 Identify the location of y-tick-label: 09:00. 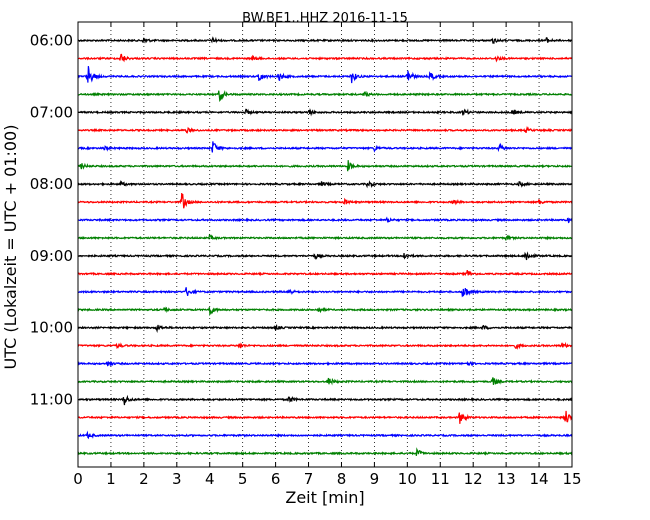
(51, 256).